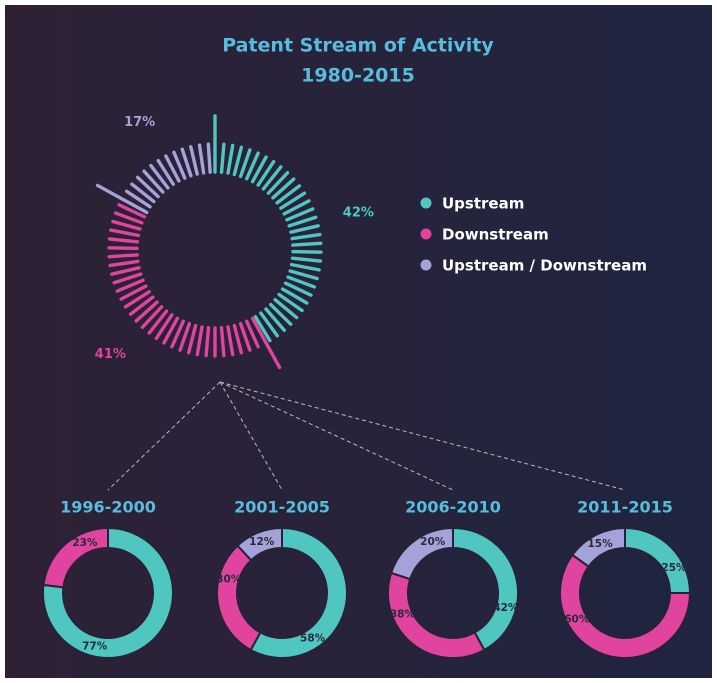 Image resolution: width=717 pixels, height=683 pixels. Describe the element at coordinates (453, 507) in the screenshot. I see `donut-title: 2006-2010` at that location.